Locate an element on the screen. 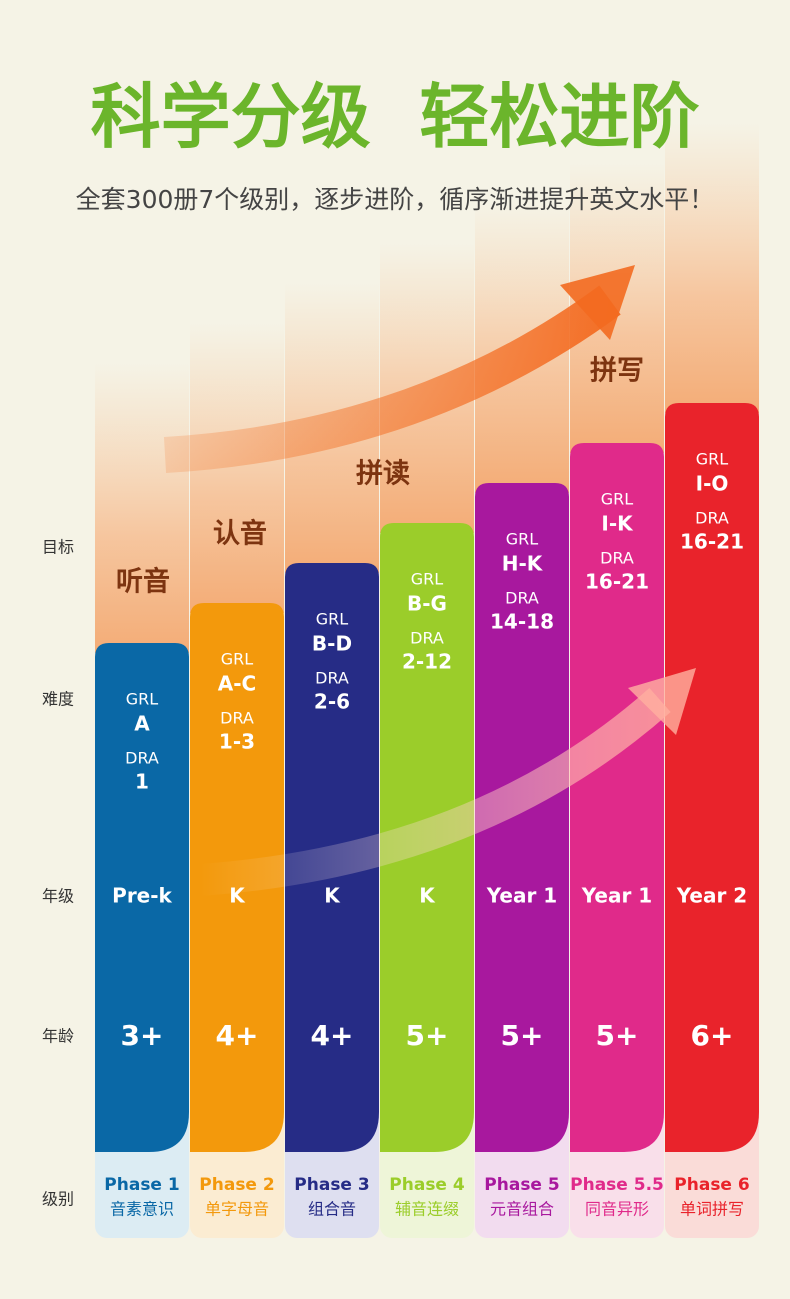 Image resolution: width=790 pixels, height=1299 pixels. grade: Pre-k is located at coordinates (142, 896).